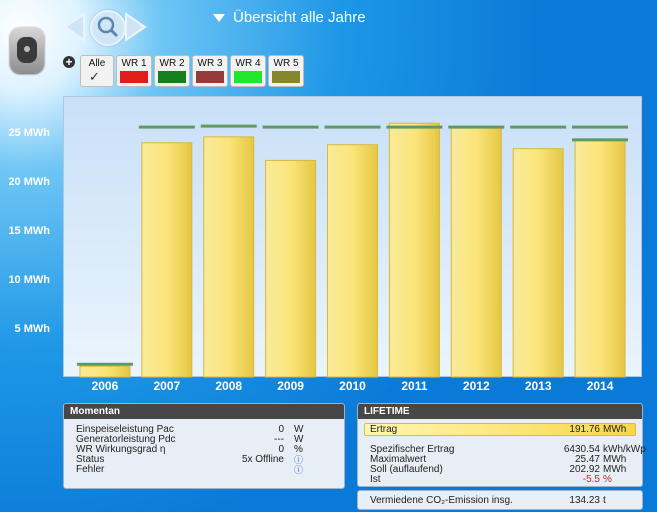  I want to click on row-label: Soll (auflaufend), so click(406, 469).